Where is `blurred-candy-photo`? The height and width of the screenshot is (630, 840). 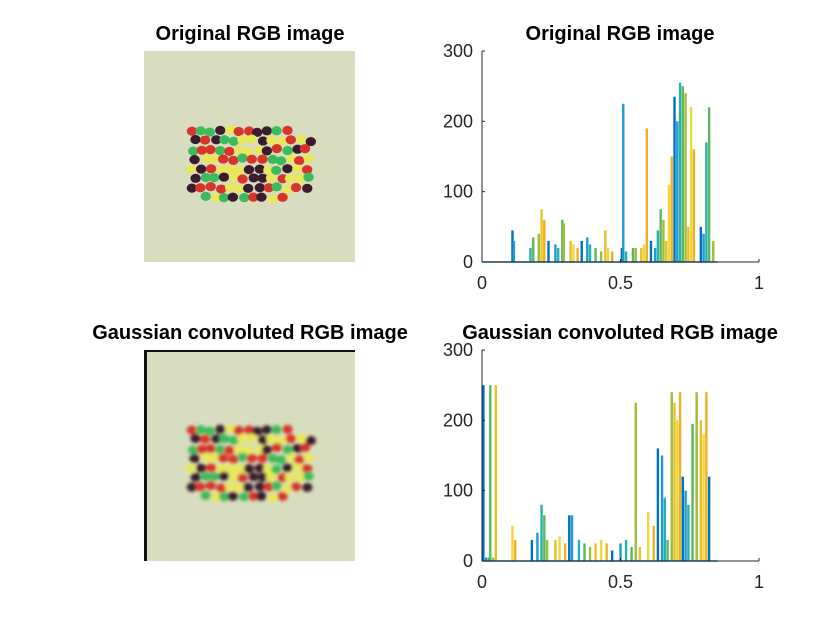 blurred-candy-photo is located at coordinates (249, 455).